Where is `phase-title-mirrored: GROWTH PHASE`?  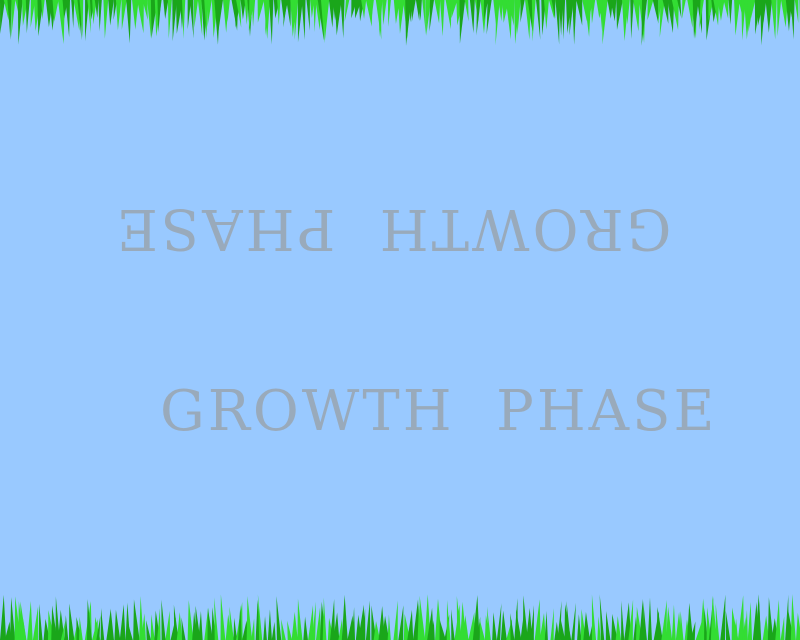 phase-title-mirrored: GROWTH PHASE is located at coordinates (393, 228).